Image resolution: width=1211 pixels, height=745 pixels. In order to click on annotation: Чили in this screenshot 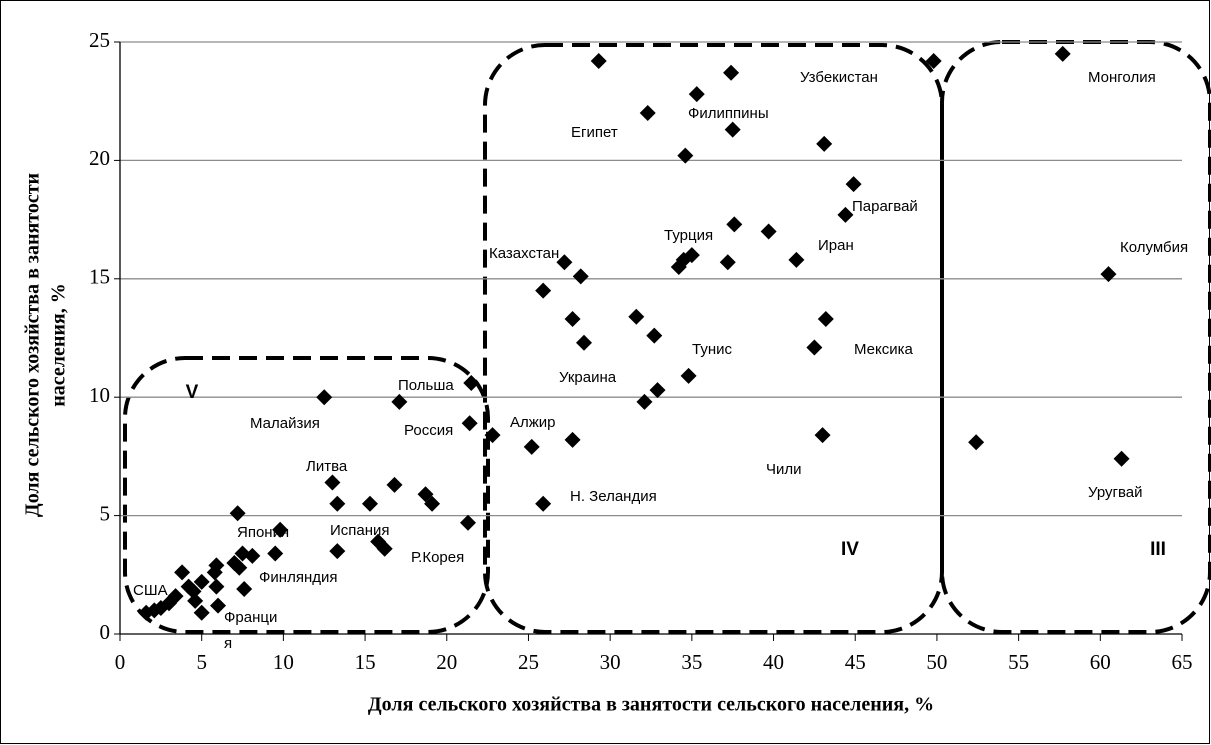, I will do `click(784, 469)`.